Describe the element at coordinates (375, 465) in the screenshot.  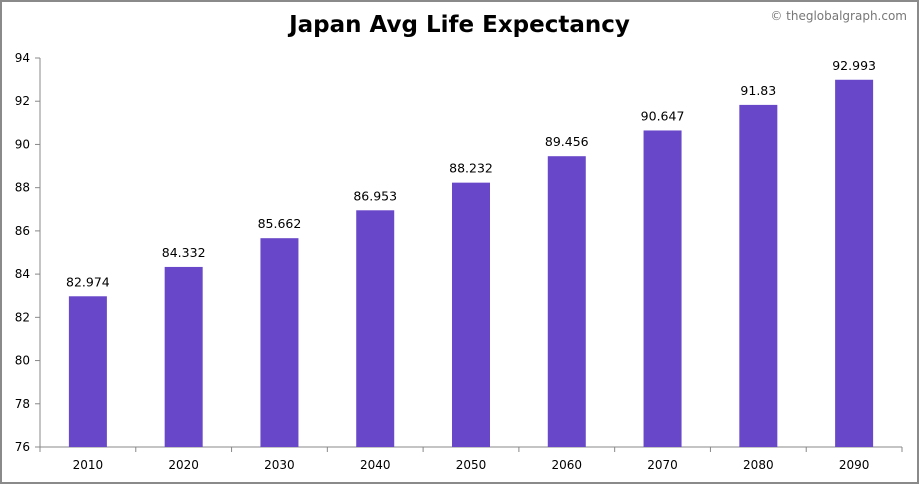
I see `x-tick-label: 2040` at that location.